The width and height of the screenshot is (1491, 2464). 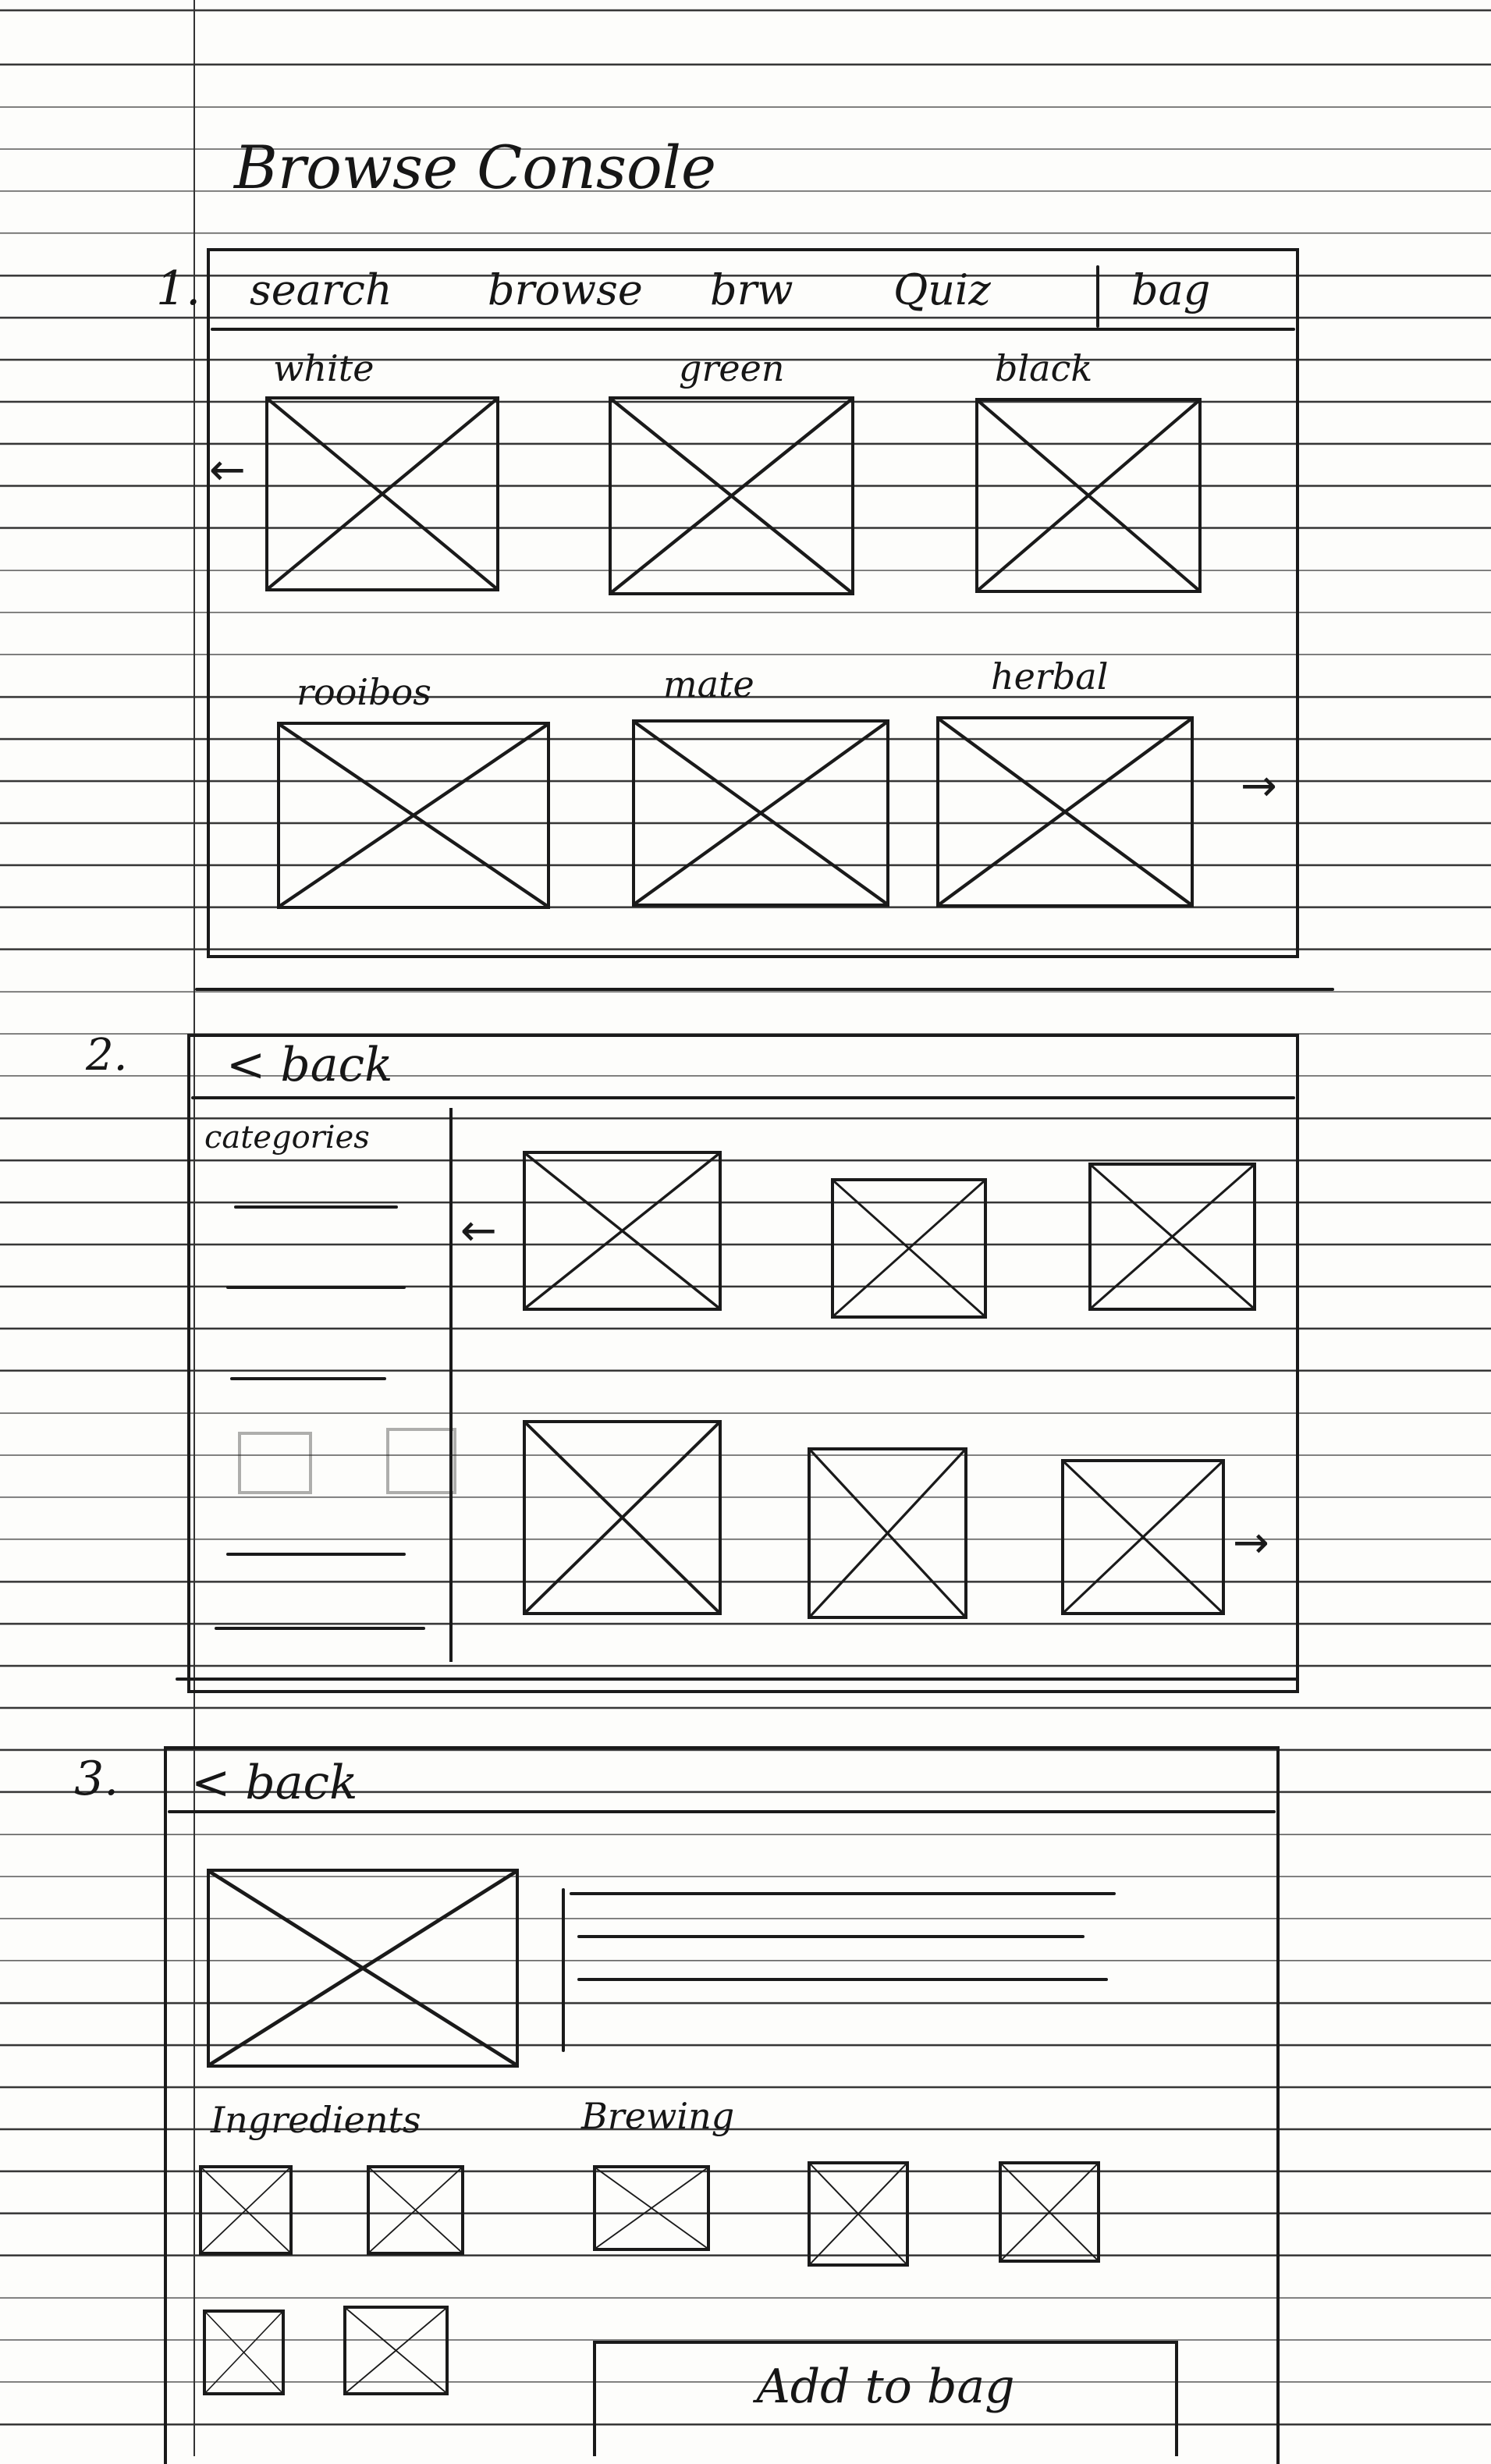 What do you see at coordinates (178, 288) in the screenshot?
I see `section-number-1: 1.` at bounding box center [178, 288].